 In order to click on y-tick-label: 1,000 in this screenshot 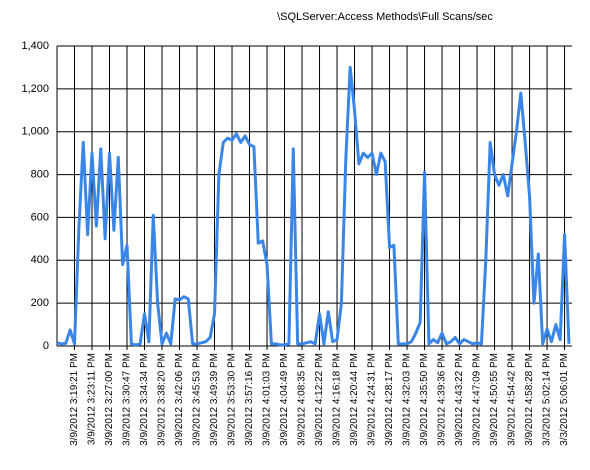, I will do `click(35, 132)`.